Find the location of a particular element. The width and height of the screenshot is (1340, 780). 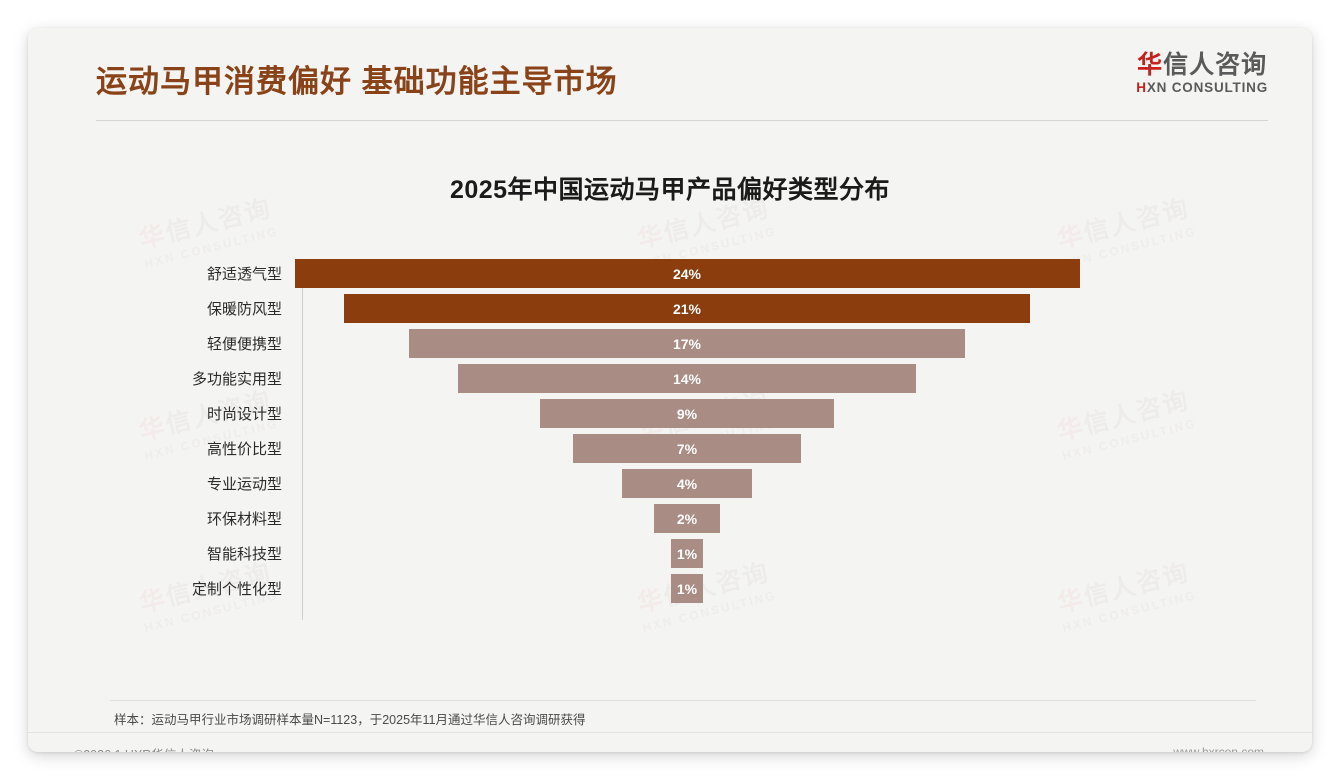

company-logo: 华信人咨询 HXN CONSULTING is located at coordinates (1202, 73).